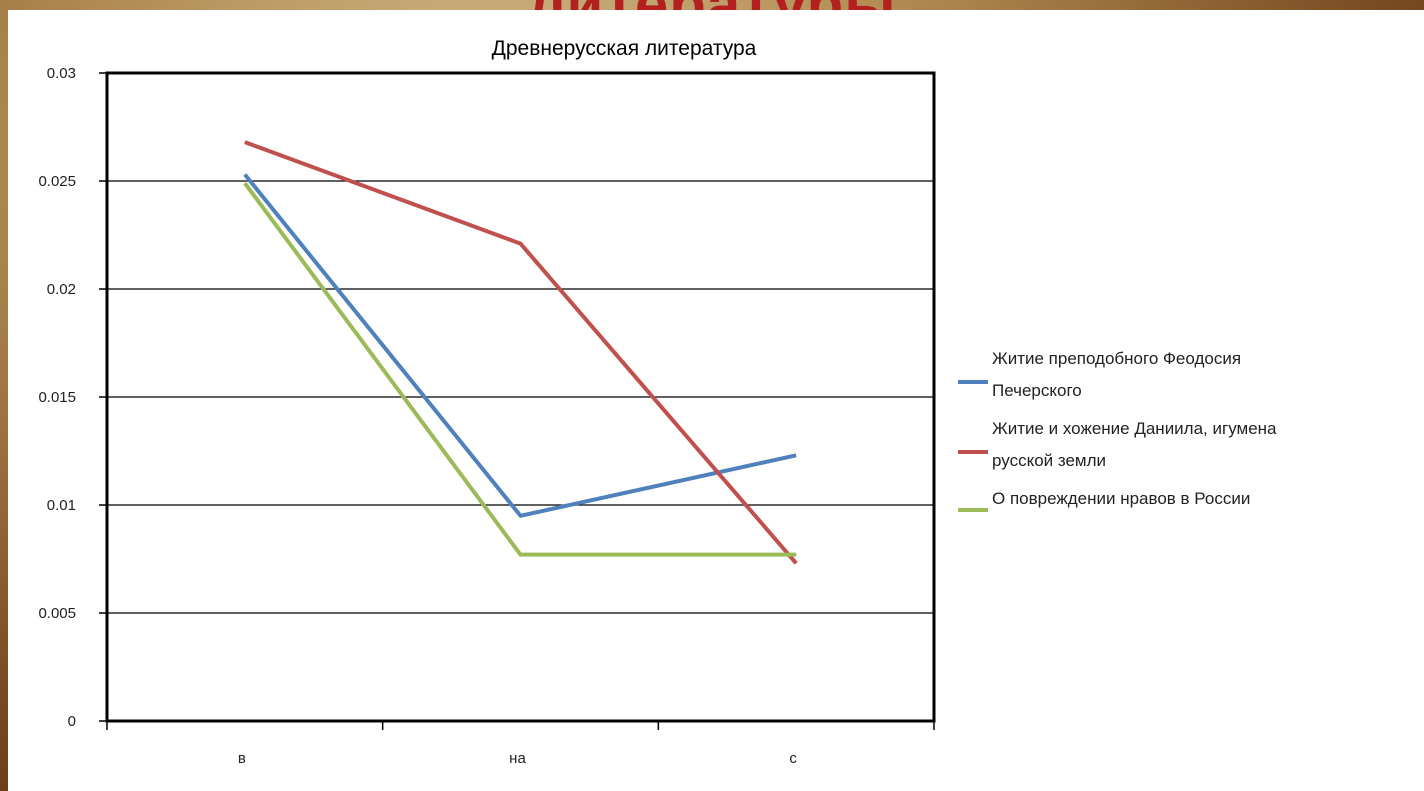 This screenshot has height=791, width=1424. I want to click on legend-label: Житие и хожение Даниила, игумена, so click(1134, 428).